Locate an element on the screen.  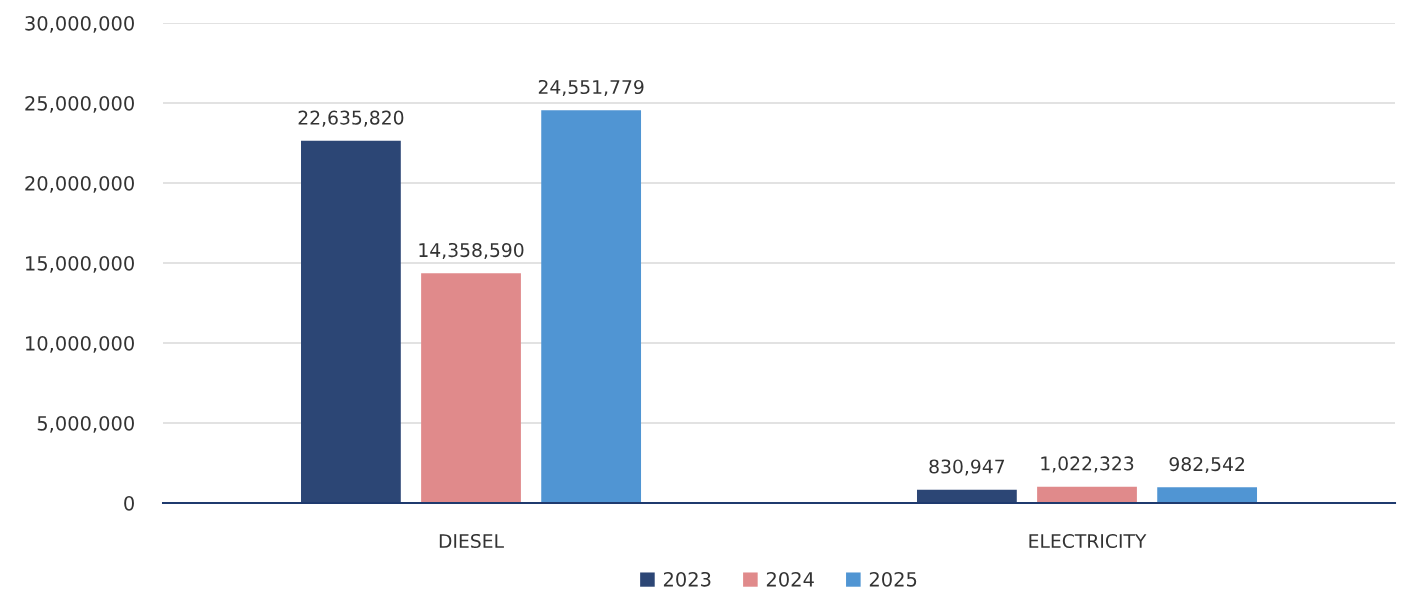
data-label: 24,551,779 is located at coordinates (591, 87).